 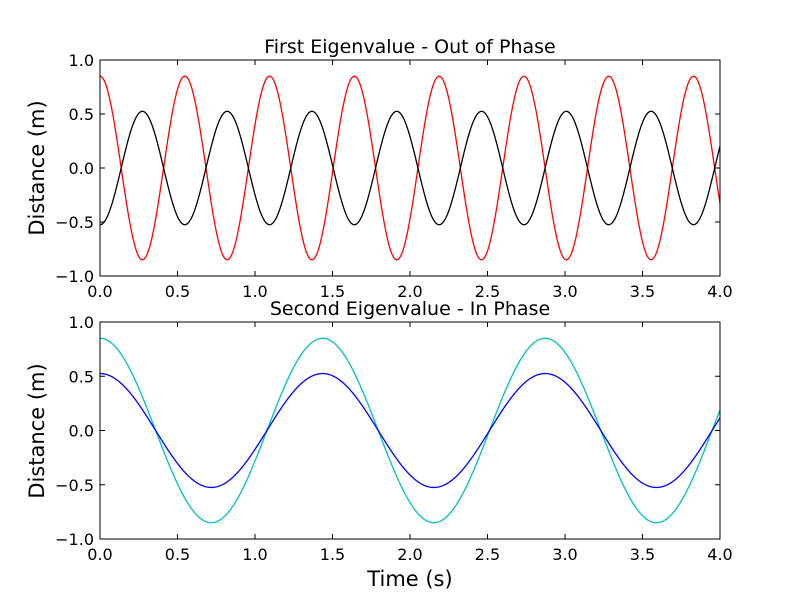 I want to click on bottom-chart-xtick-label: 0.0, so click(x=99, y=554).